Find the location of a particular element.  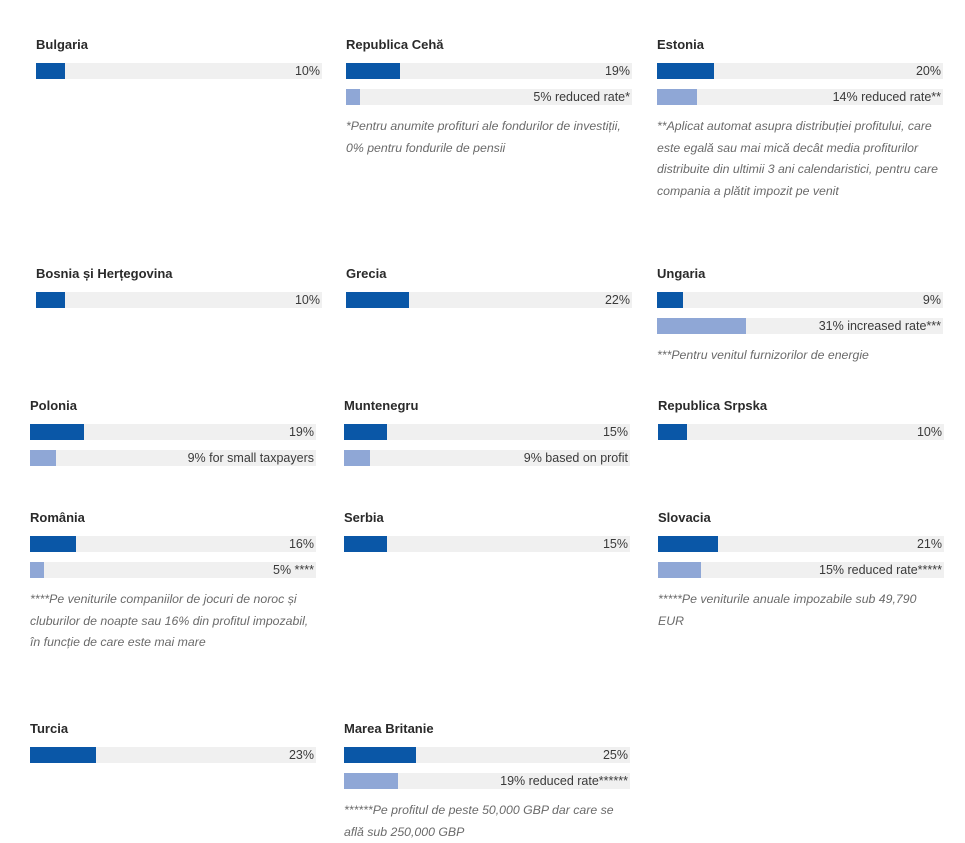

country-card-muntenegru: Muntenegru 15% 9% based on profit is located at coordinates (487, 431).